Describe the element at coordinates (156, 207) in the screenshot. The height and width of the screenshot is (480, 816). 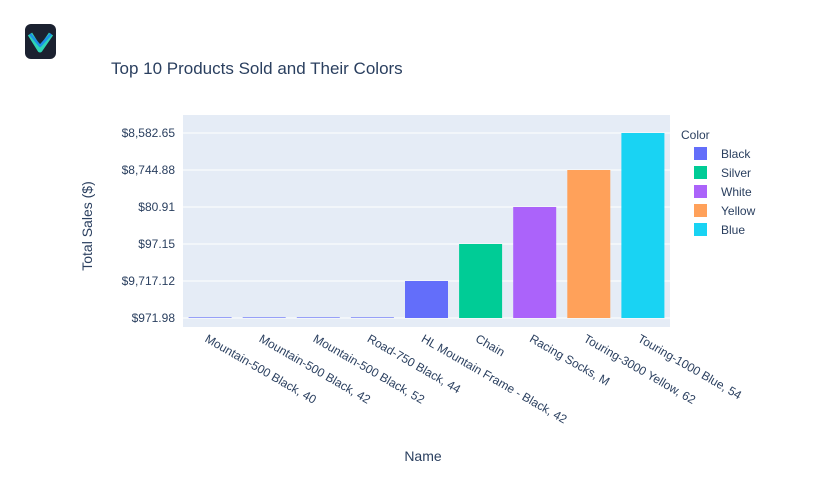
I see `y-tick-label: $80.91` at that location.